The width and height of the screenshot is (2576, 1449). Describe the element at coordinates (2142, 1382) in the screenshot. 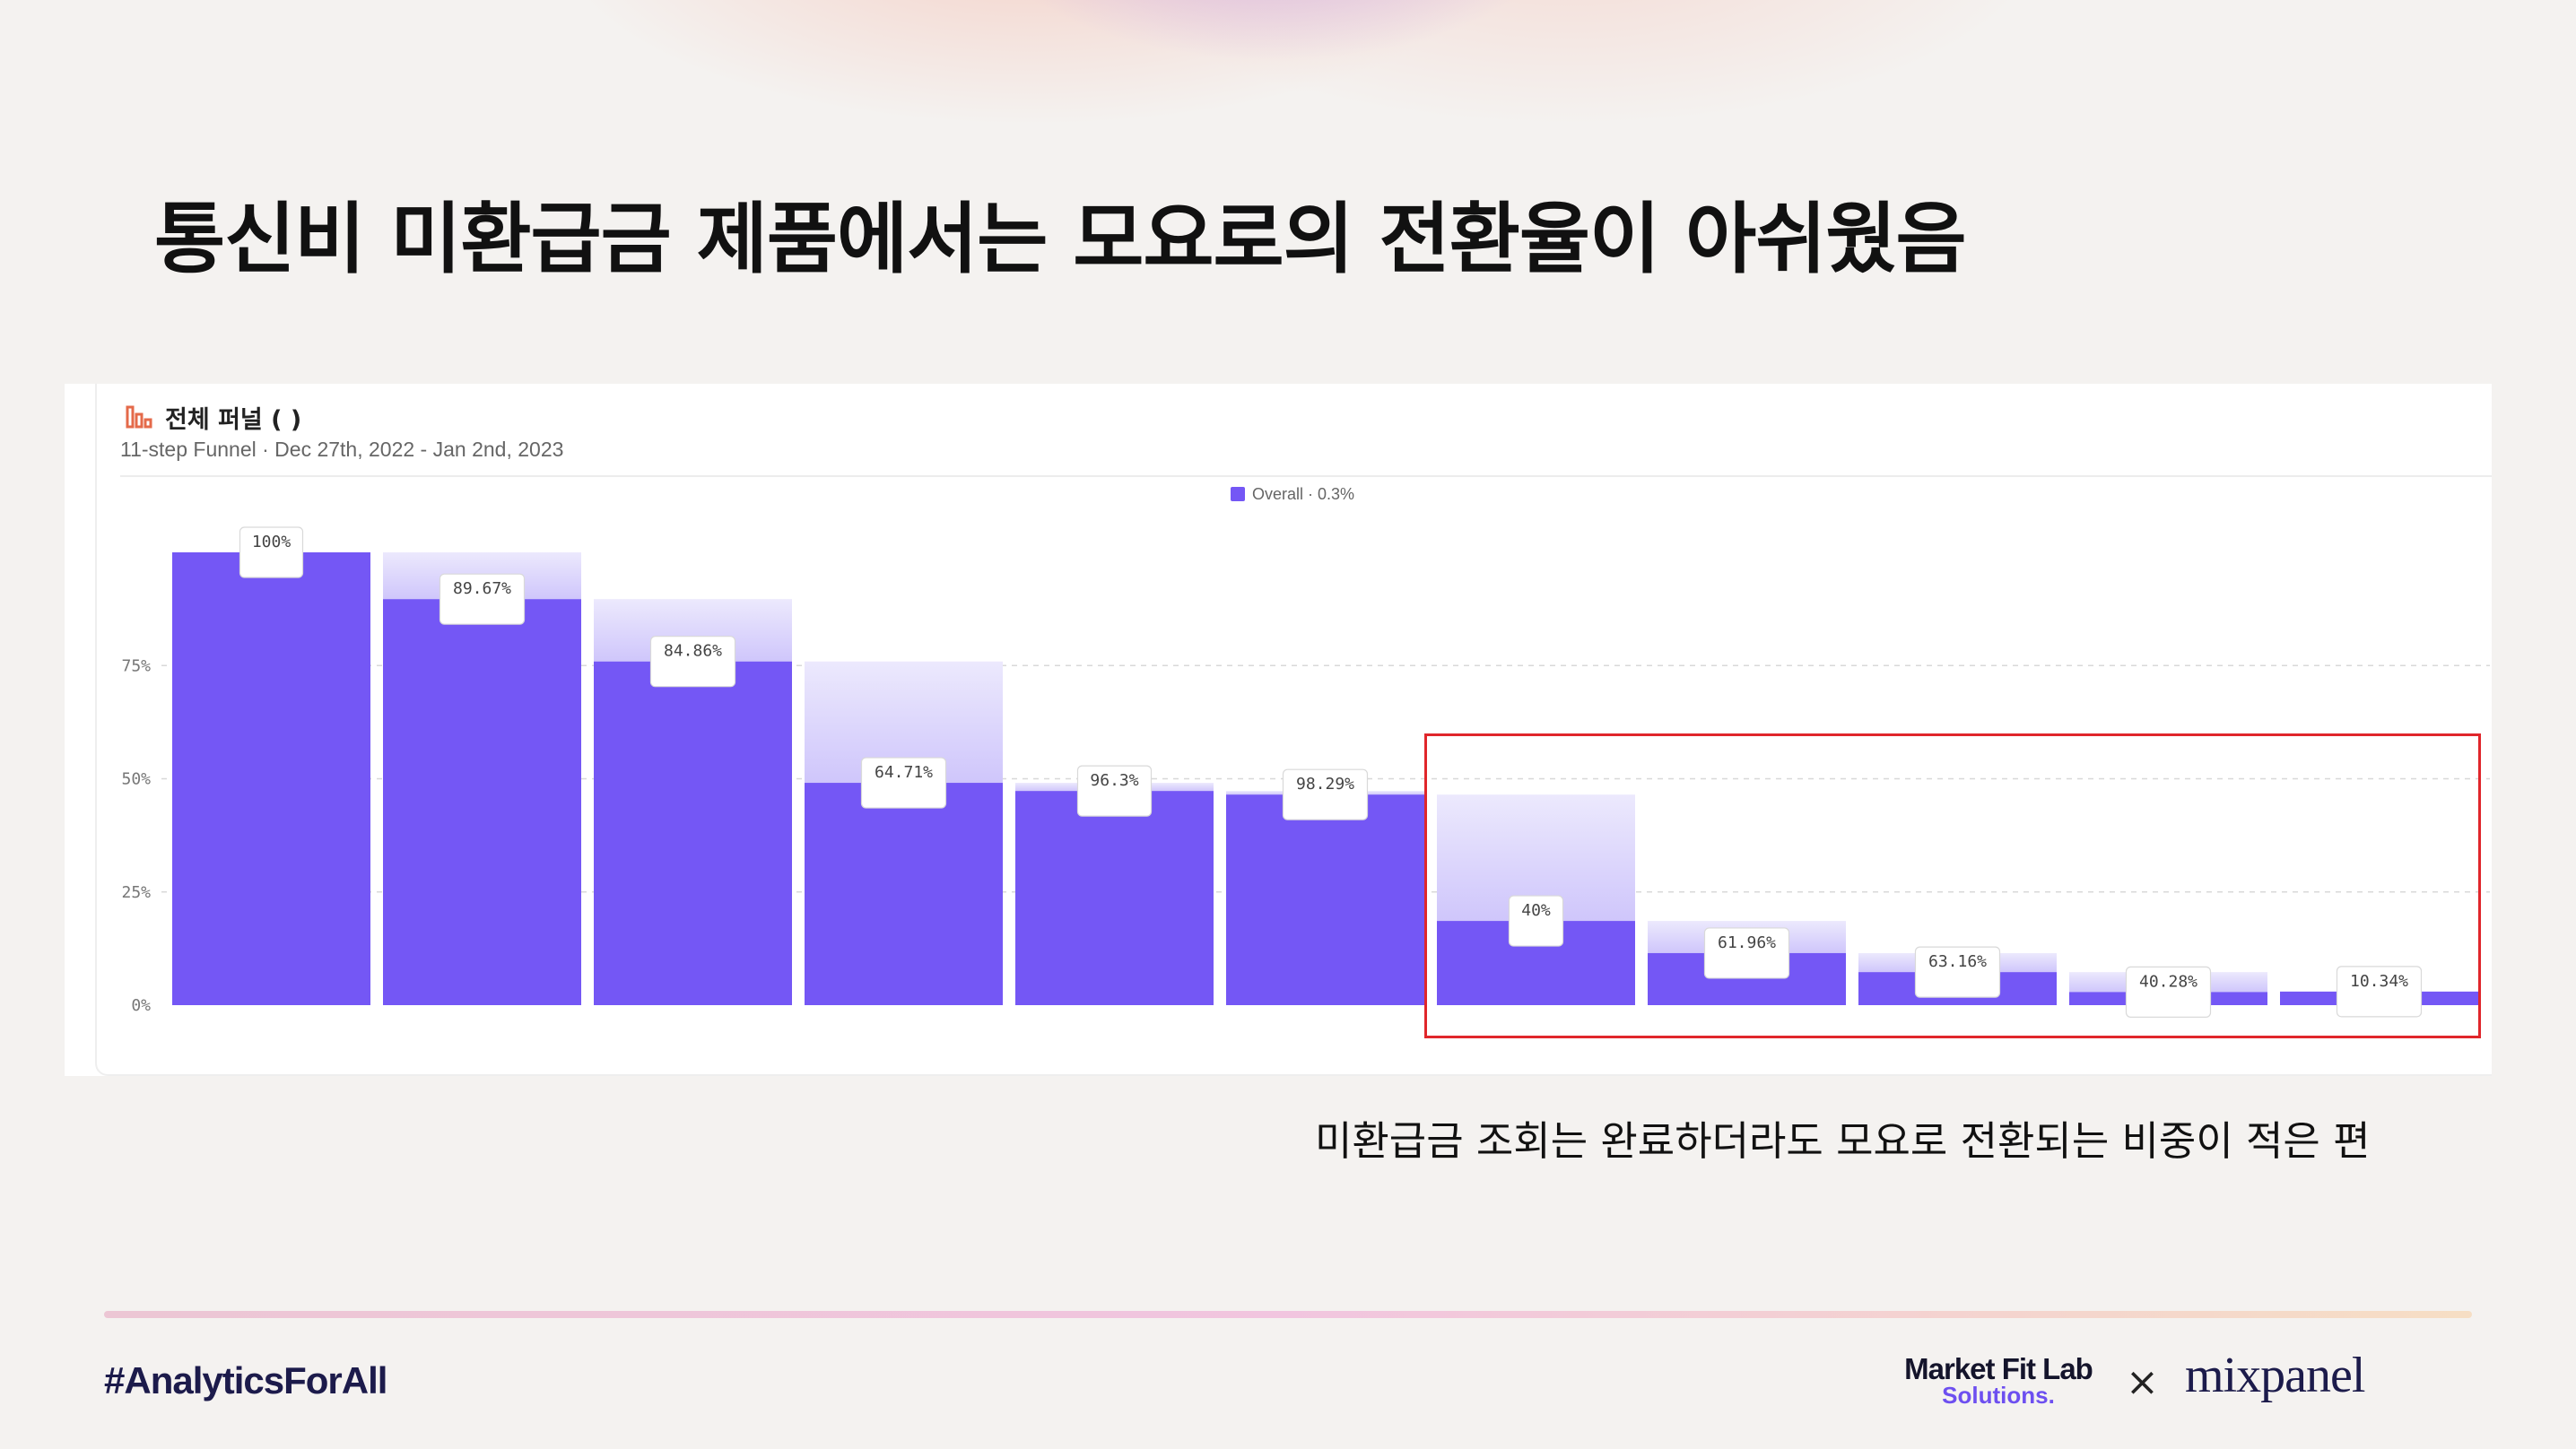

I see `brand-times: ×` at that location.